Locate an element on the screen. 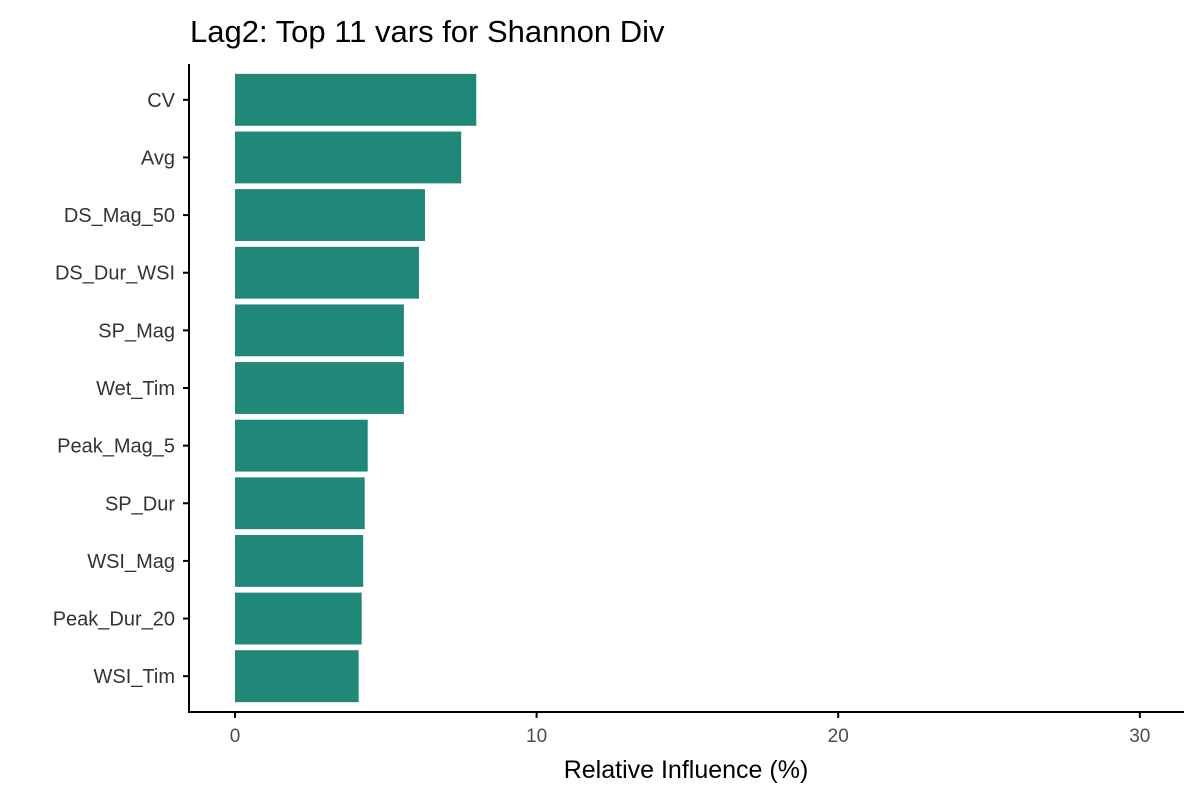 This screenshot has height=800, width=1200. x-tick-label: 0 is located at coordinates (235, 736).